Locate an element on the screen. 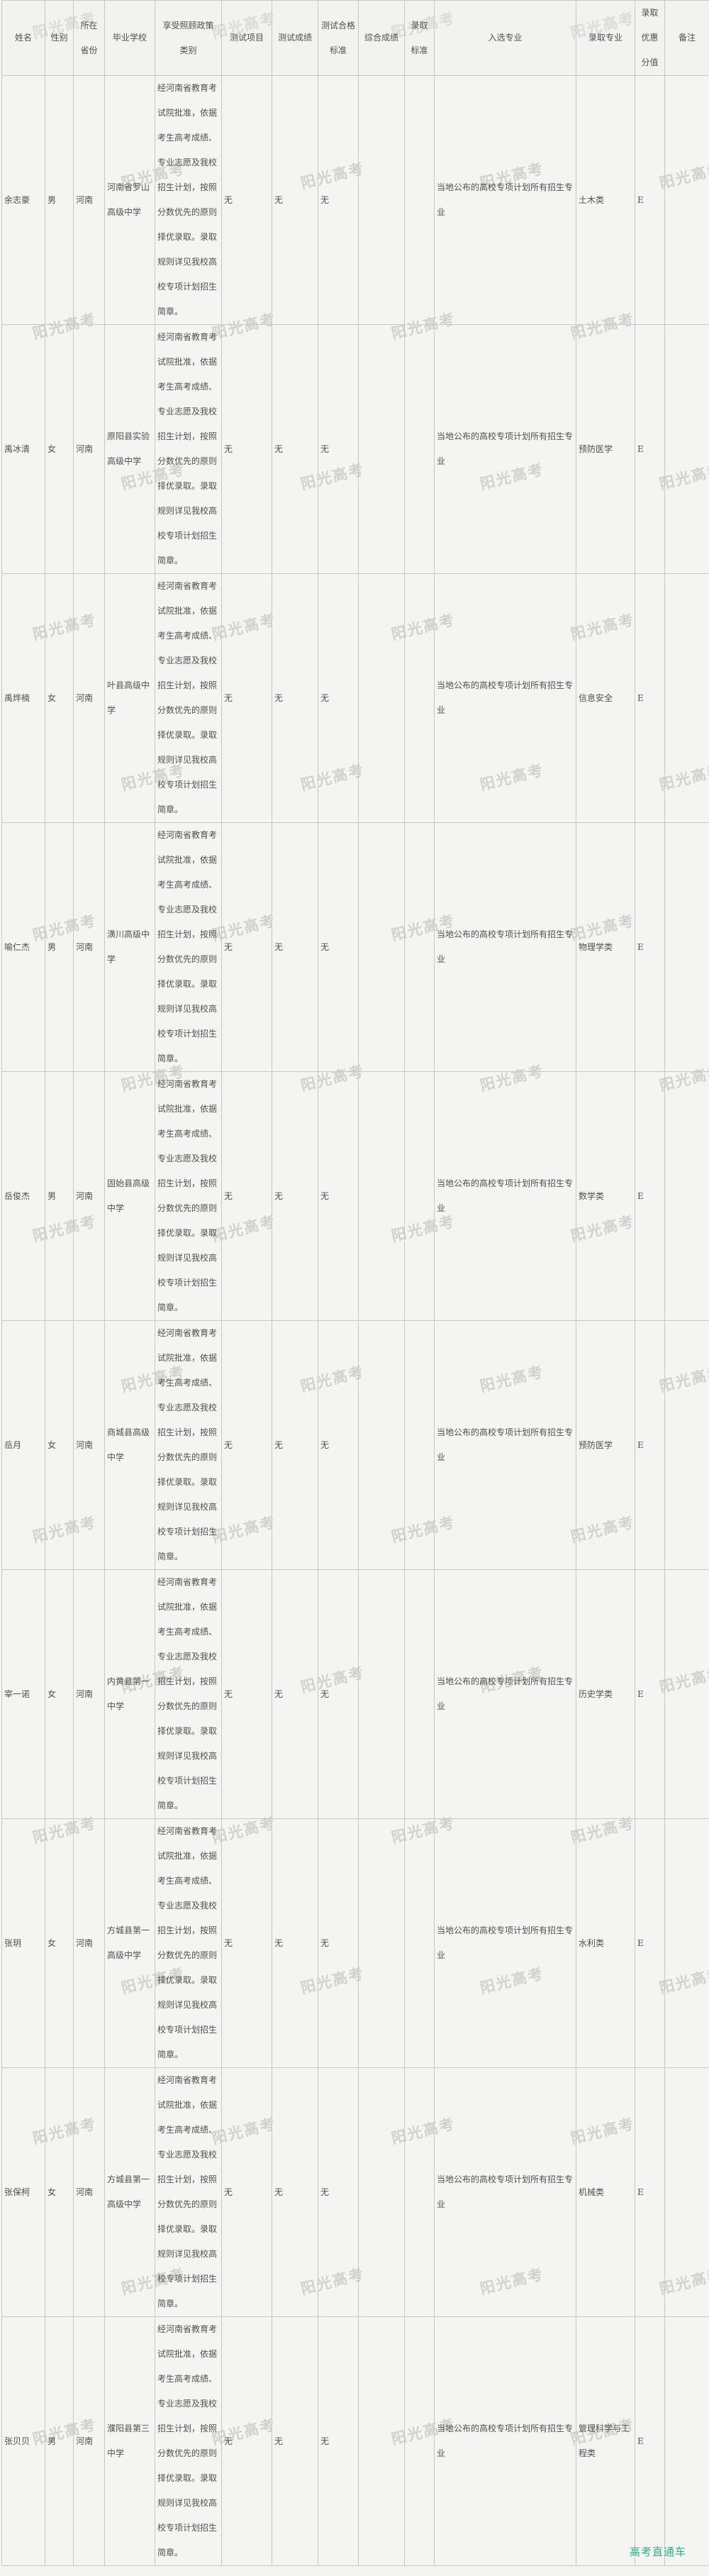  col-header-test_score: 测试成绩 is located at coordinates (295, 38).